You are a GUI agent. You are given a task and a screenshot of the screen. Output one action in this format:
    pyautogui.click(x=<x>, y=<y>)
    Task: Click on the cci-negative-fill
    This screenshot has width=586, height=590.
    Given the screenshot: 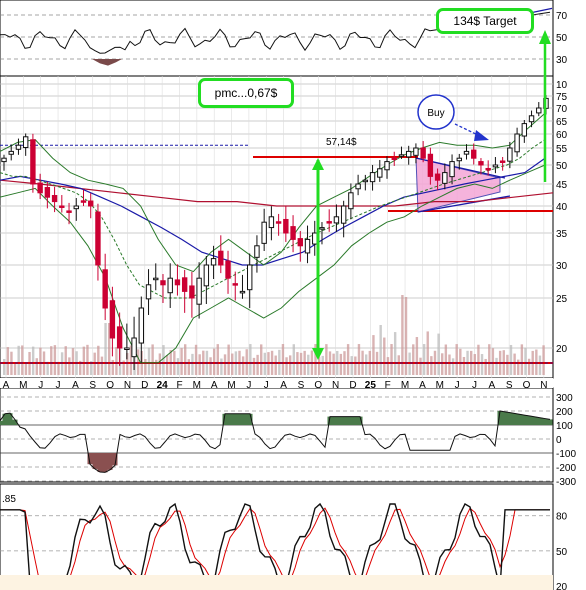 What is the action you would take?
    pyautogui.click(x=110, y=461)
    